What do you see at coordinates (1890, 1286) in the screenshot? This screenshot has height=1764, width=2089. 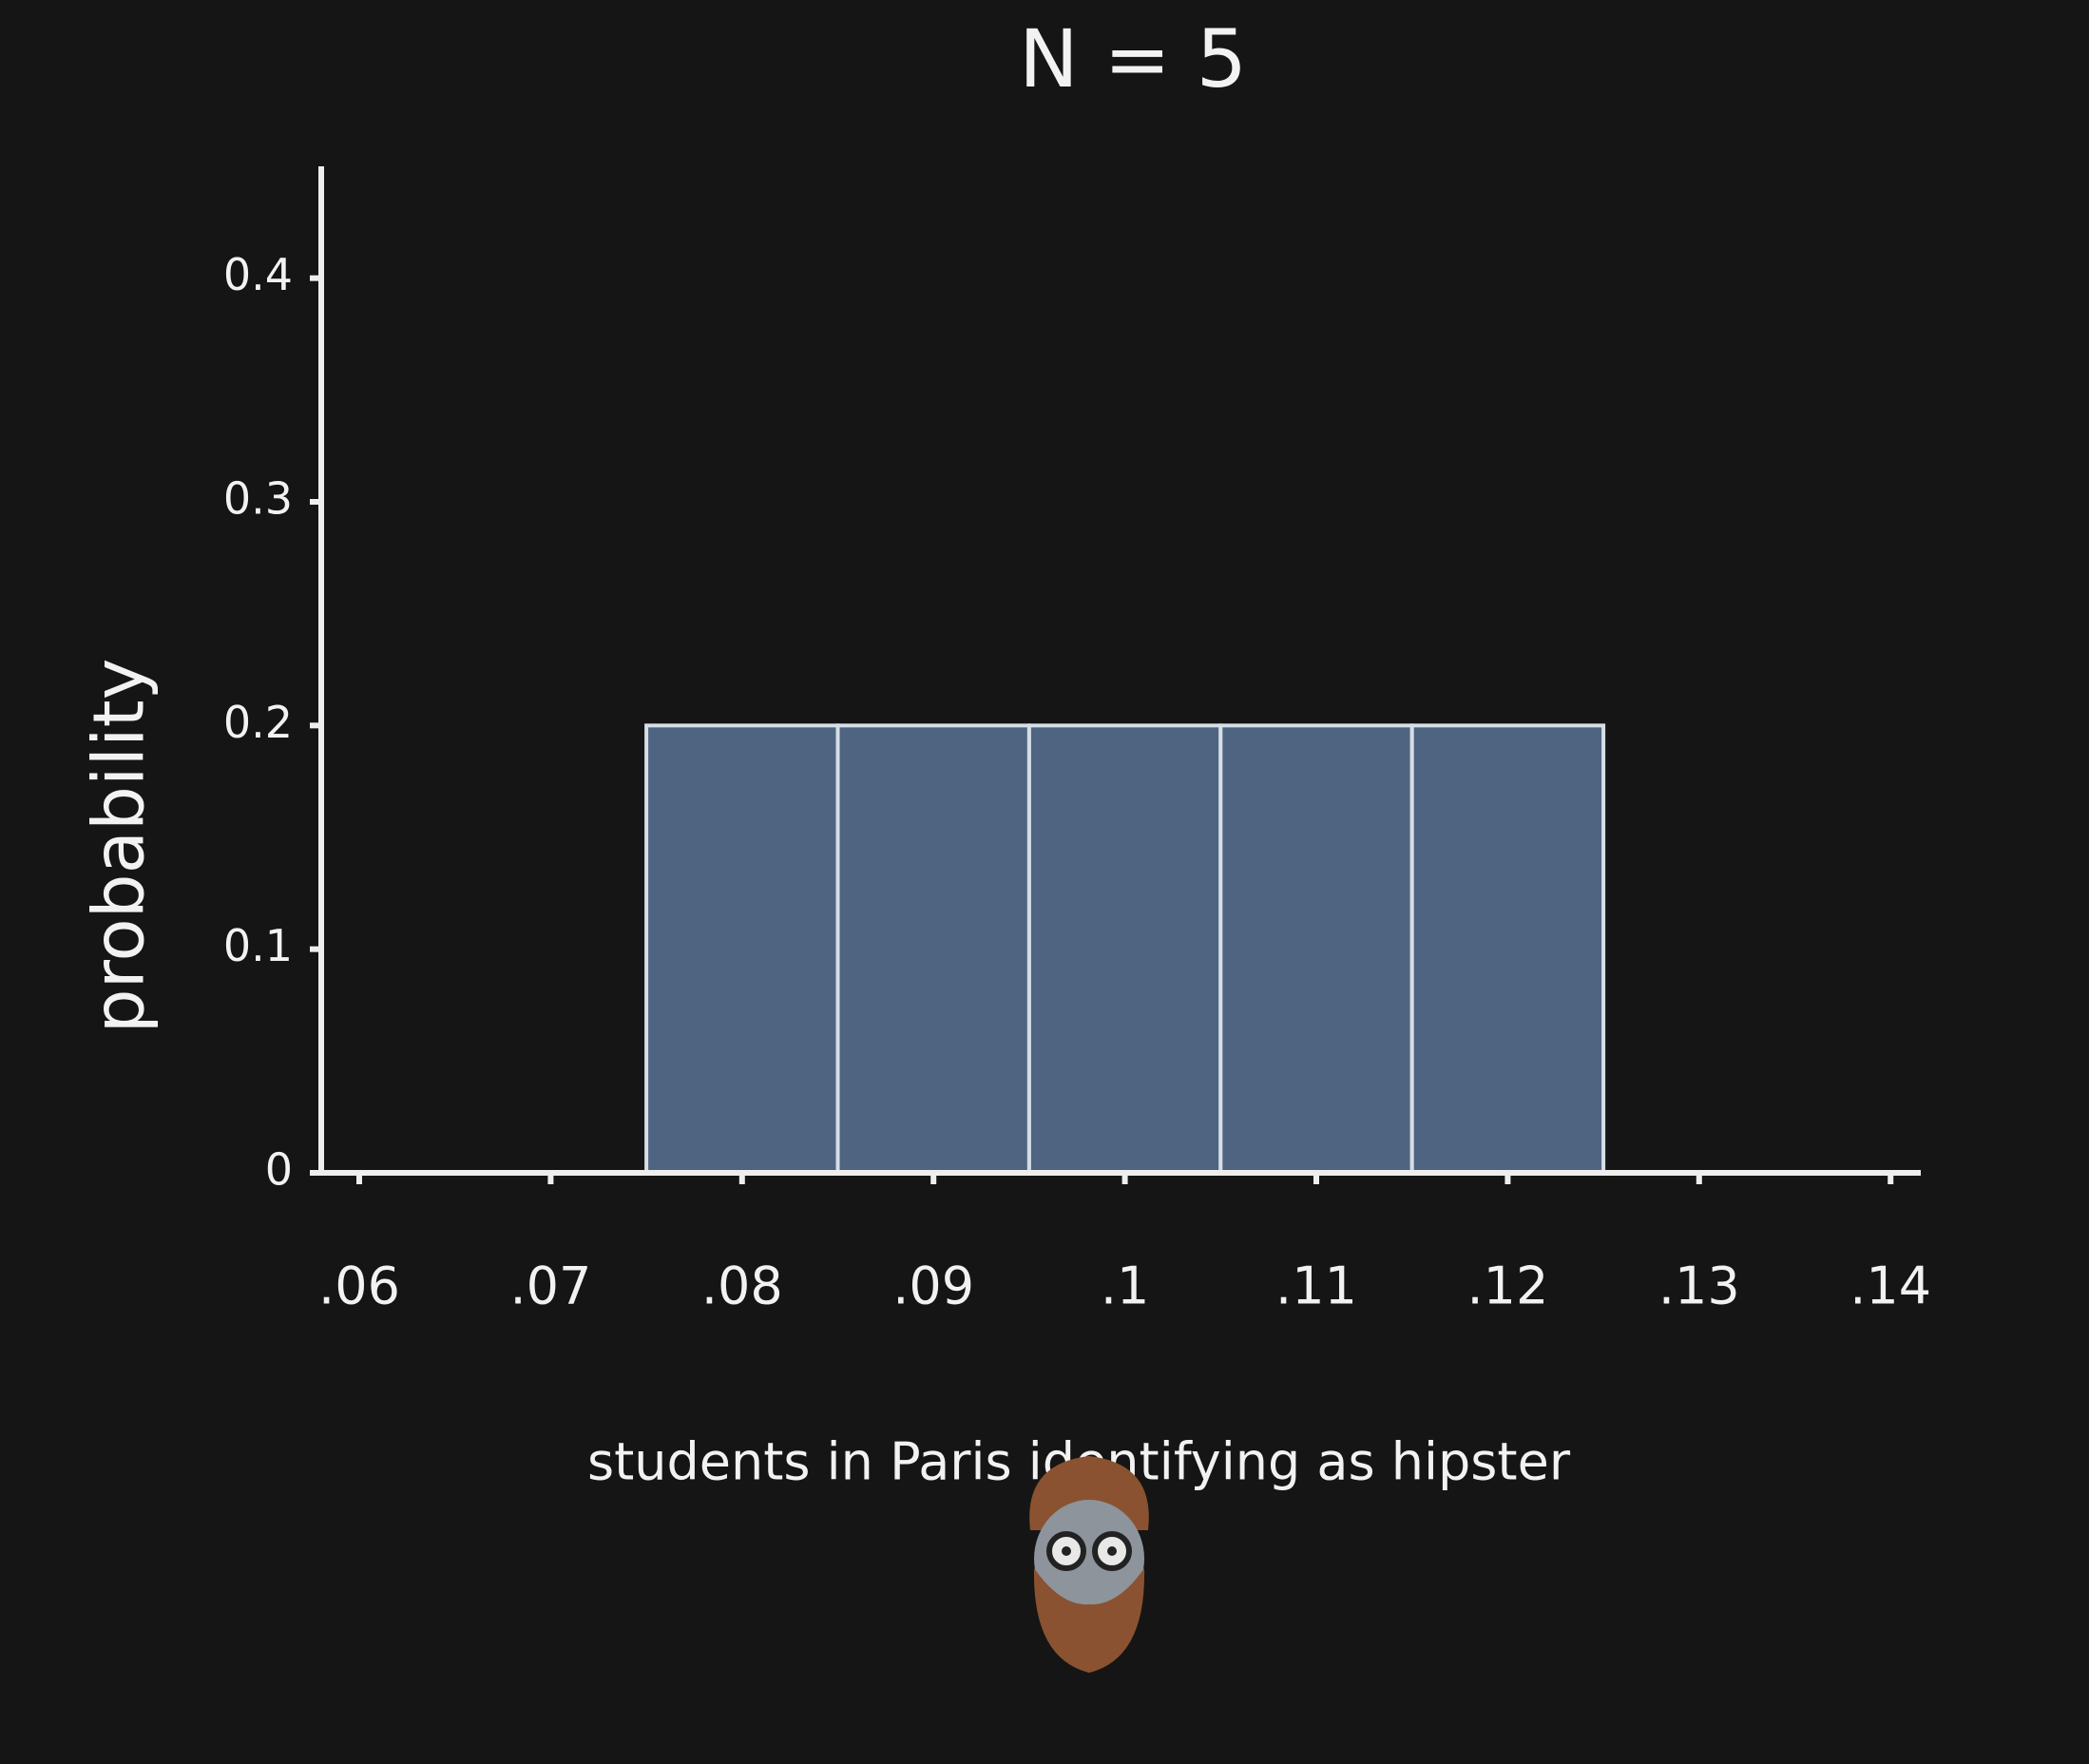 I see `x-tick-label: .14` at bounding box center [1890, 1286].